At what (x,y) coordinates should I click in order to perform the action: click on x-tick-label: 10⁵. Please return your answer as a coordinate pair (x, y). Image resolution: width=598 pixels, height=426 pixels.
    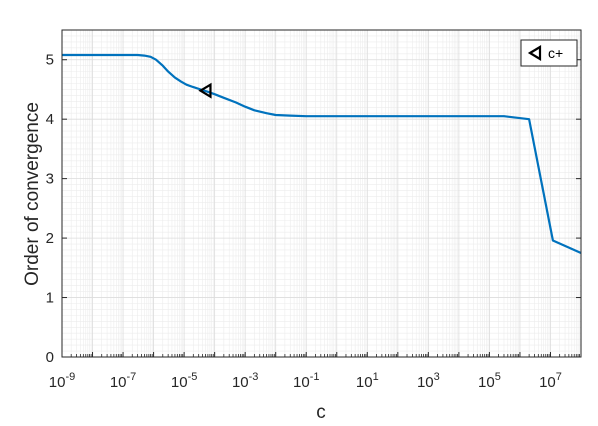
    Looking at the image, I should click on (489, 381).